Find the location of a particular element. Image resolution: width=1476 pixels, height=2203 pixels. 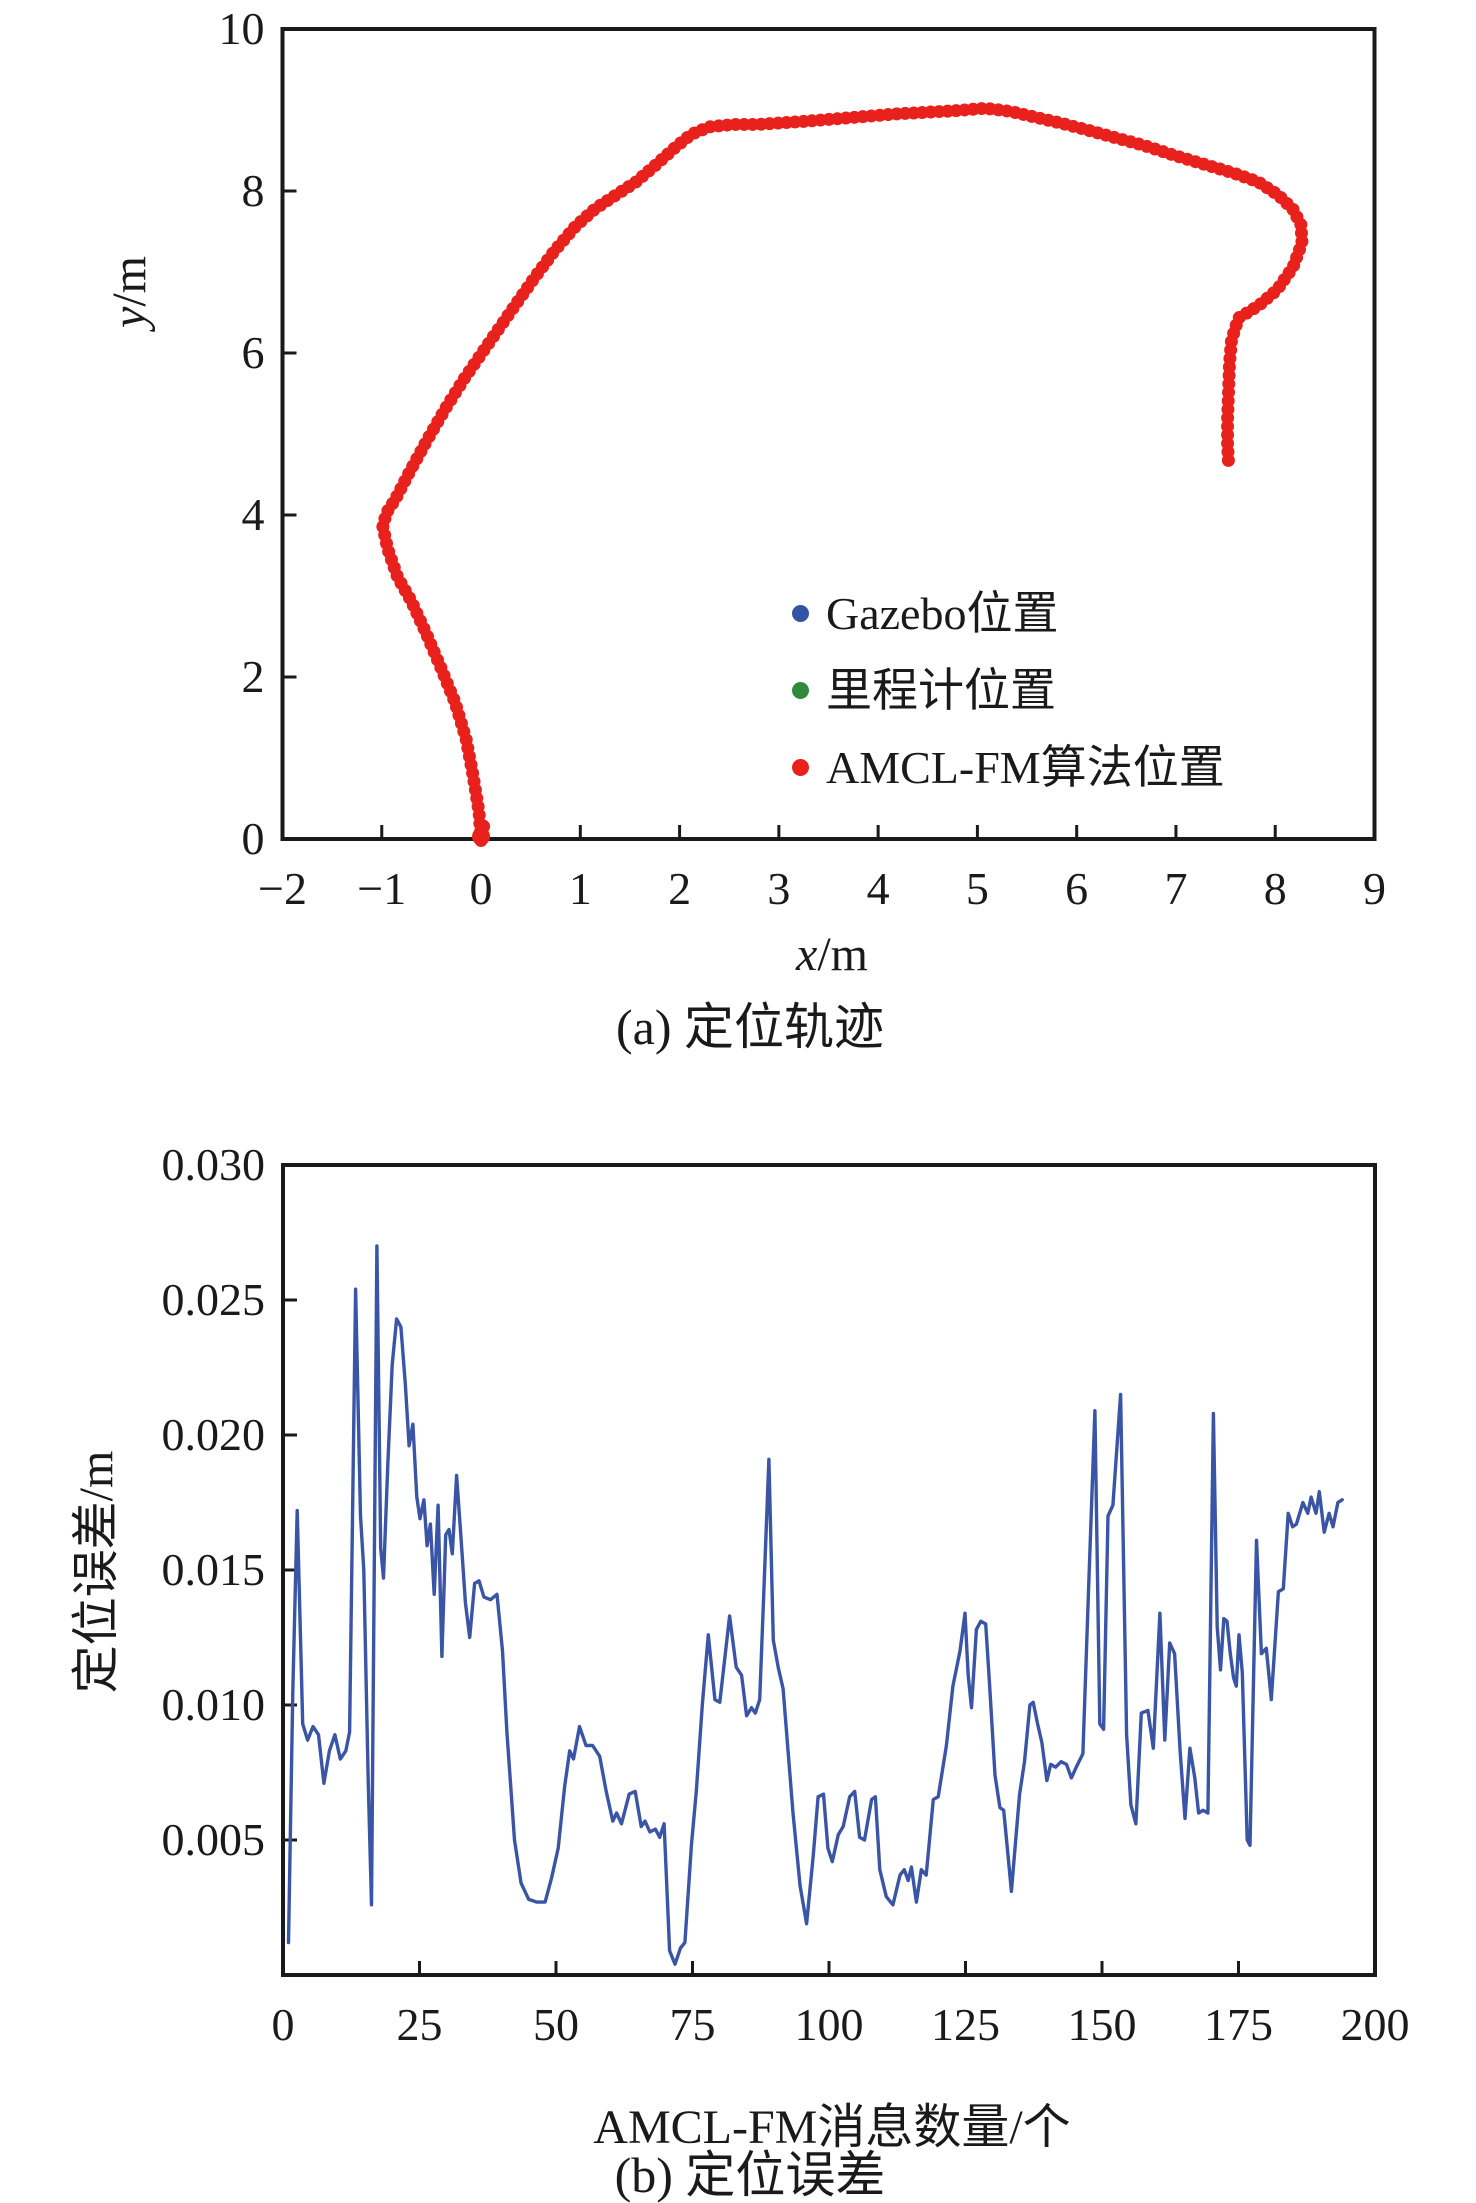

legend-label-odometry: 里程计位置 is located at coordinates (941, 690).